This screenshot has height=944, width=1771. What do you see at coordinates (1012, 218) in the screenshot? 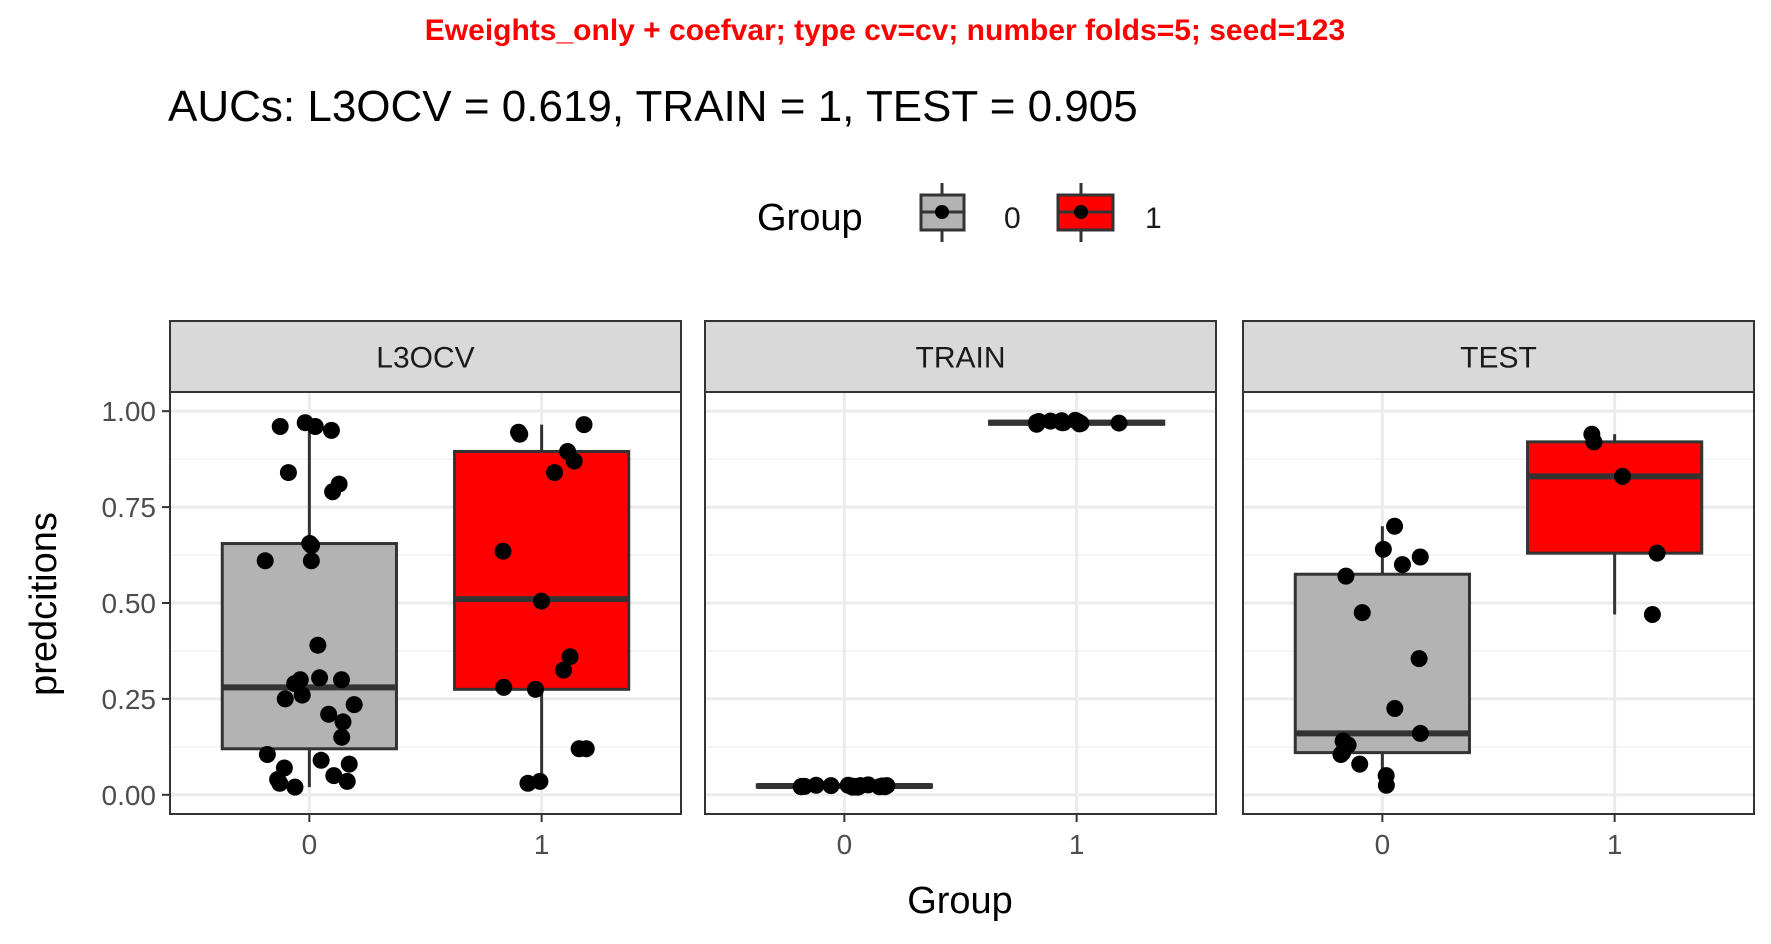
I see `legend-label-0: 0` at bounding box center [1012, 218].